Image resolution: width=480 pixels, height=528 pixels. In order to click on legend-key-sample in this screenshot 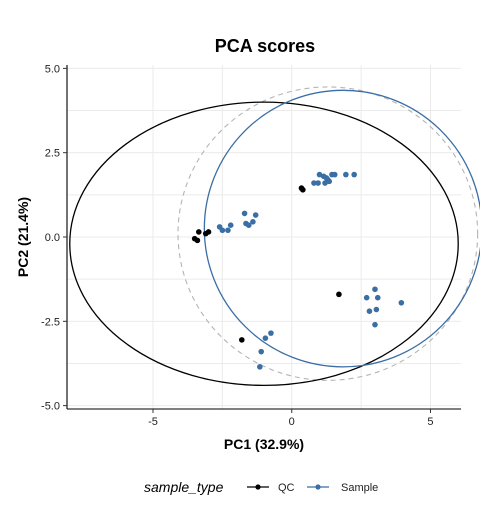, I will do `click(318, 487)`.